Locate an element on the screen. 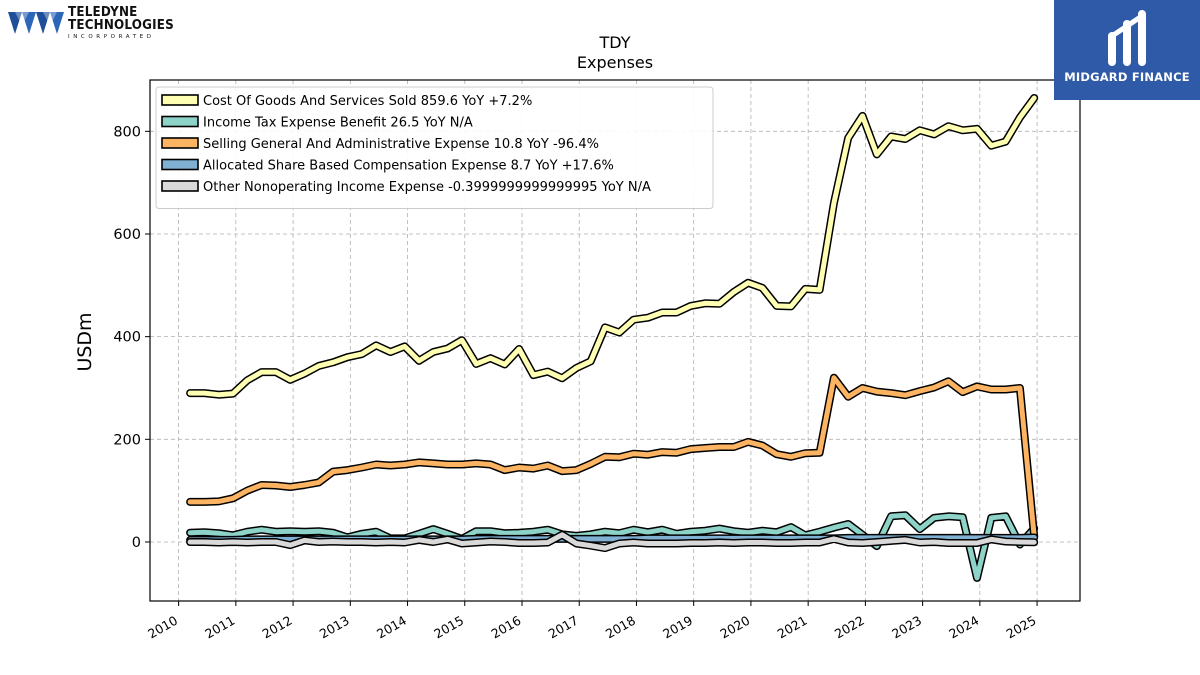  x-tick-label: 2011 is located at coordinates (219, 627).